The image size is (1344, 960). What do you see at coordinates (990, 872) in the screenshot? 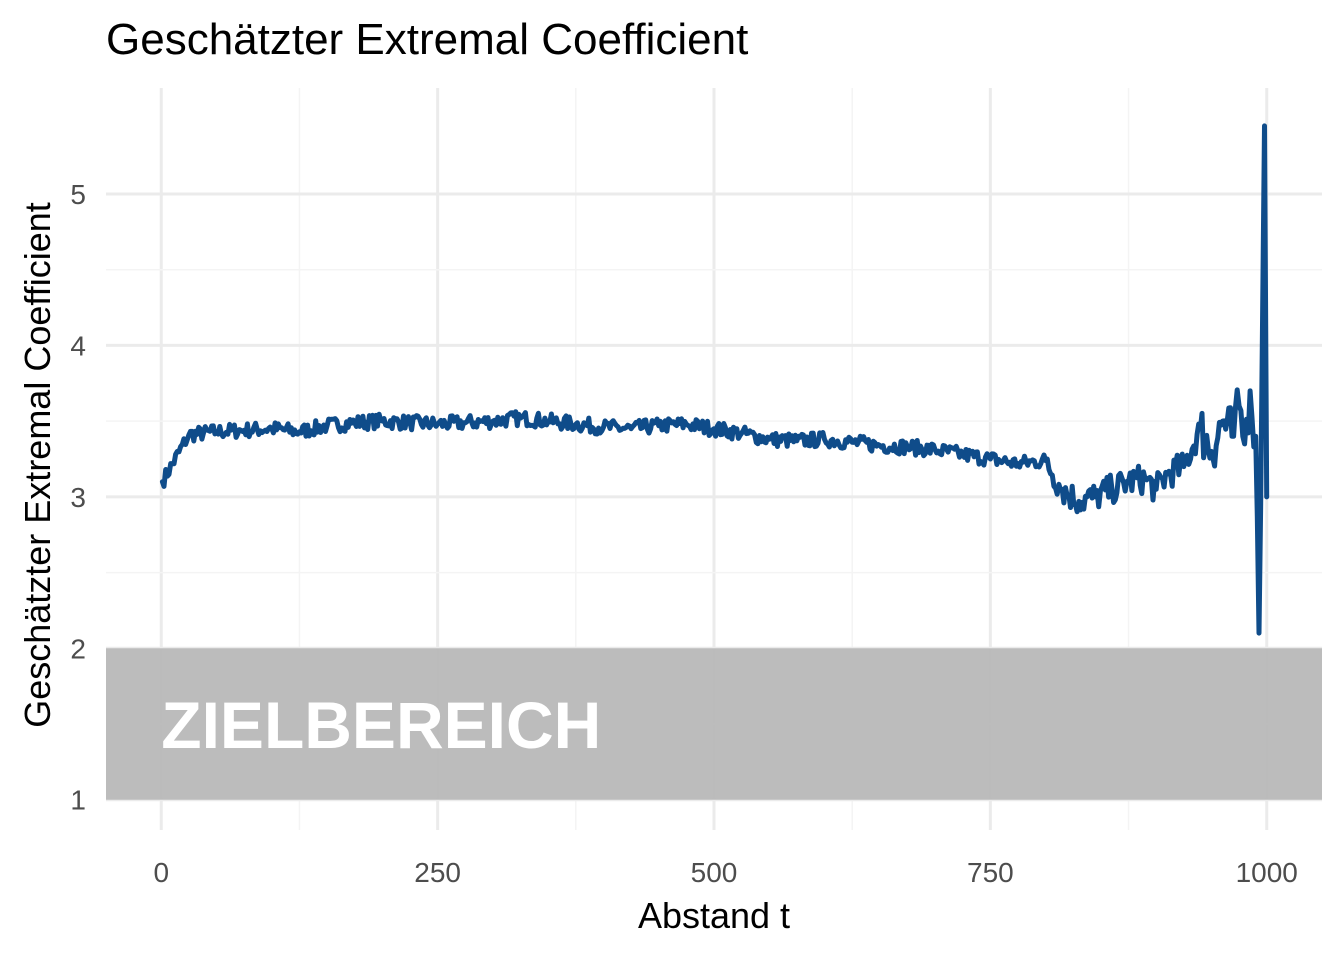
I see `x-tick-label: 750` at bounding box center [990, 872].